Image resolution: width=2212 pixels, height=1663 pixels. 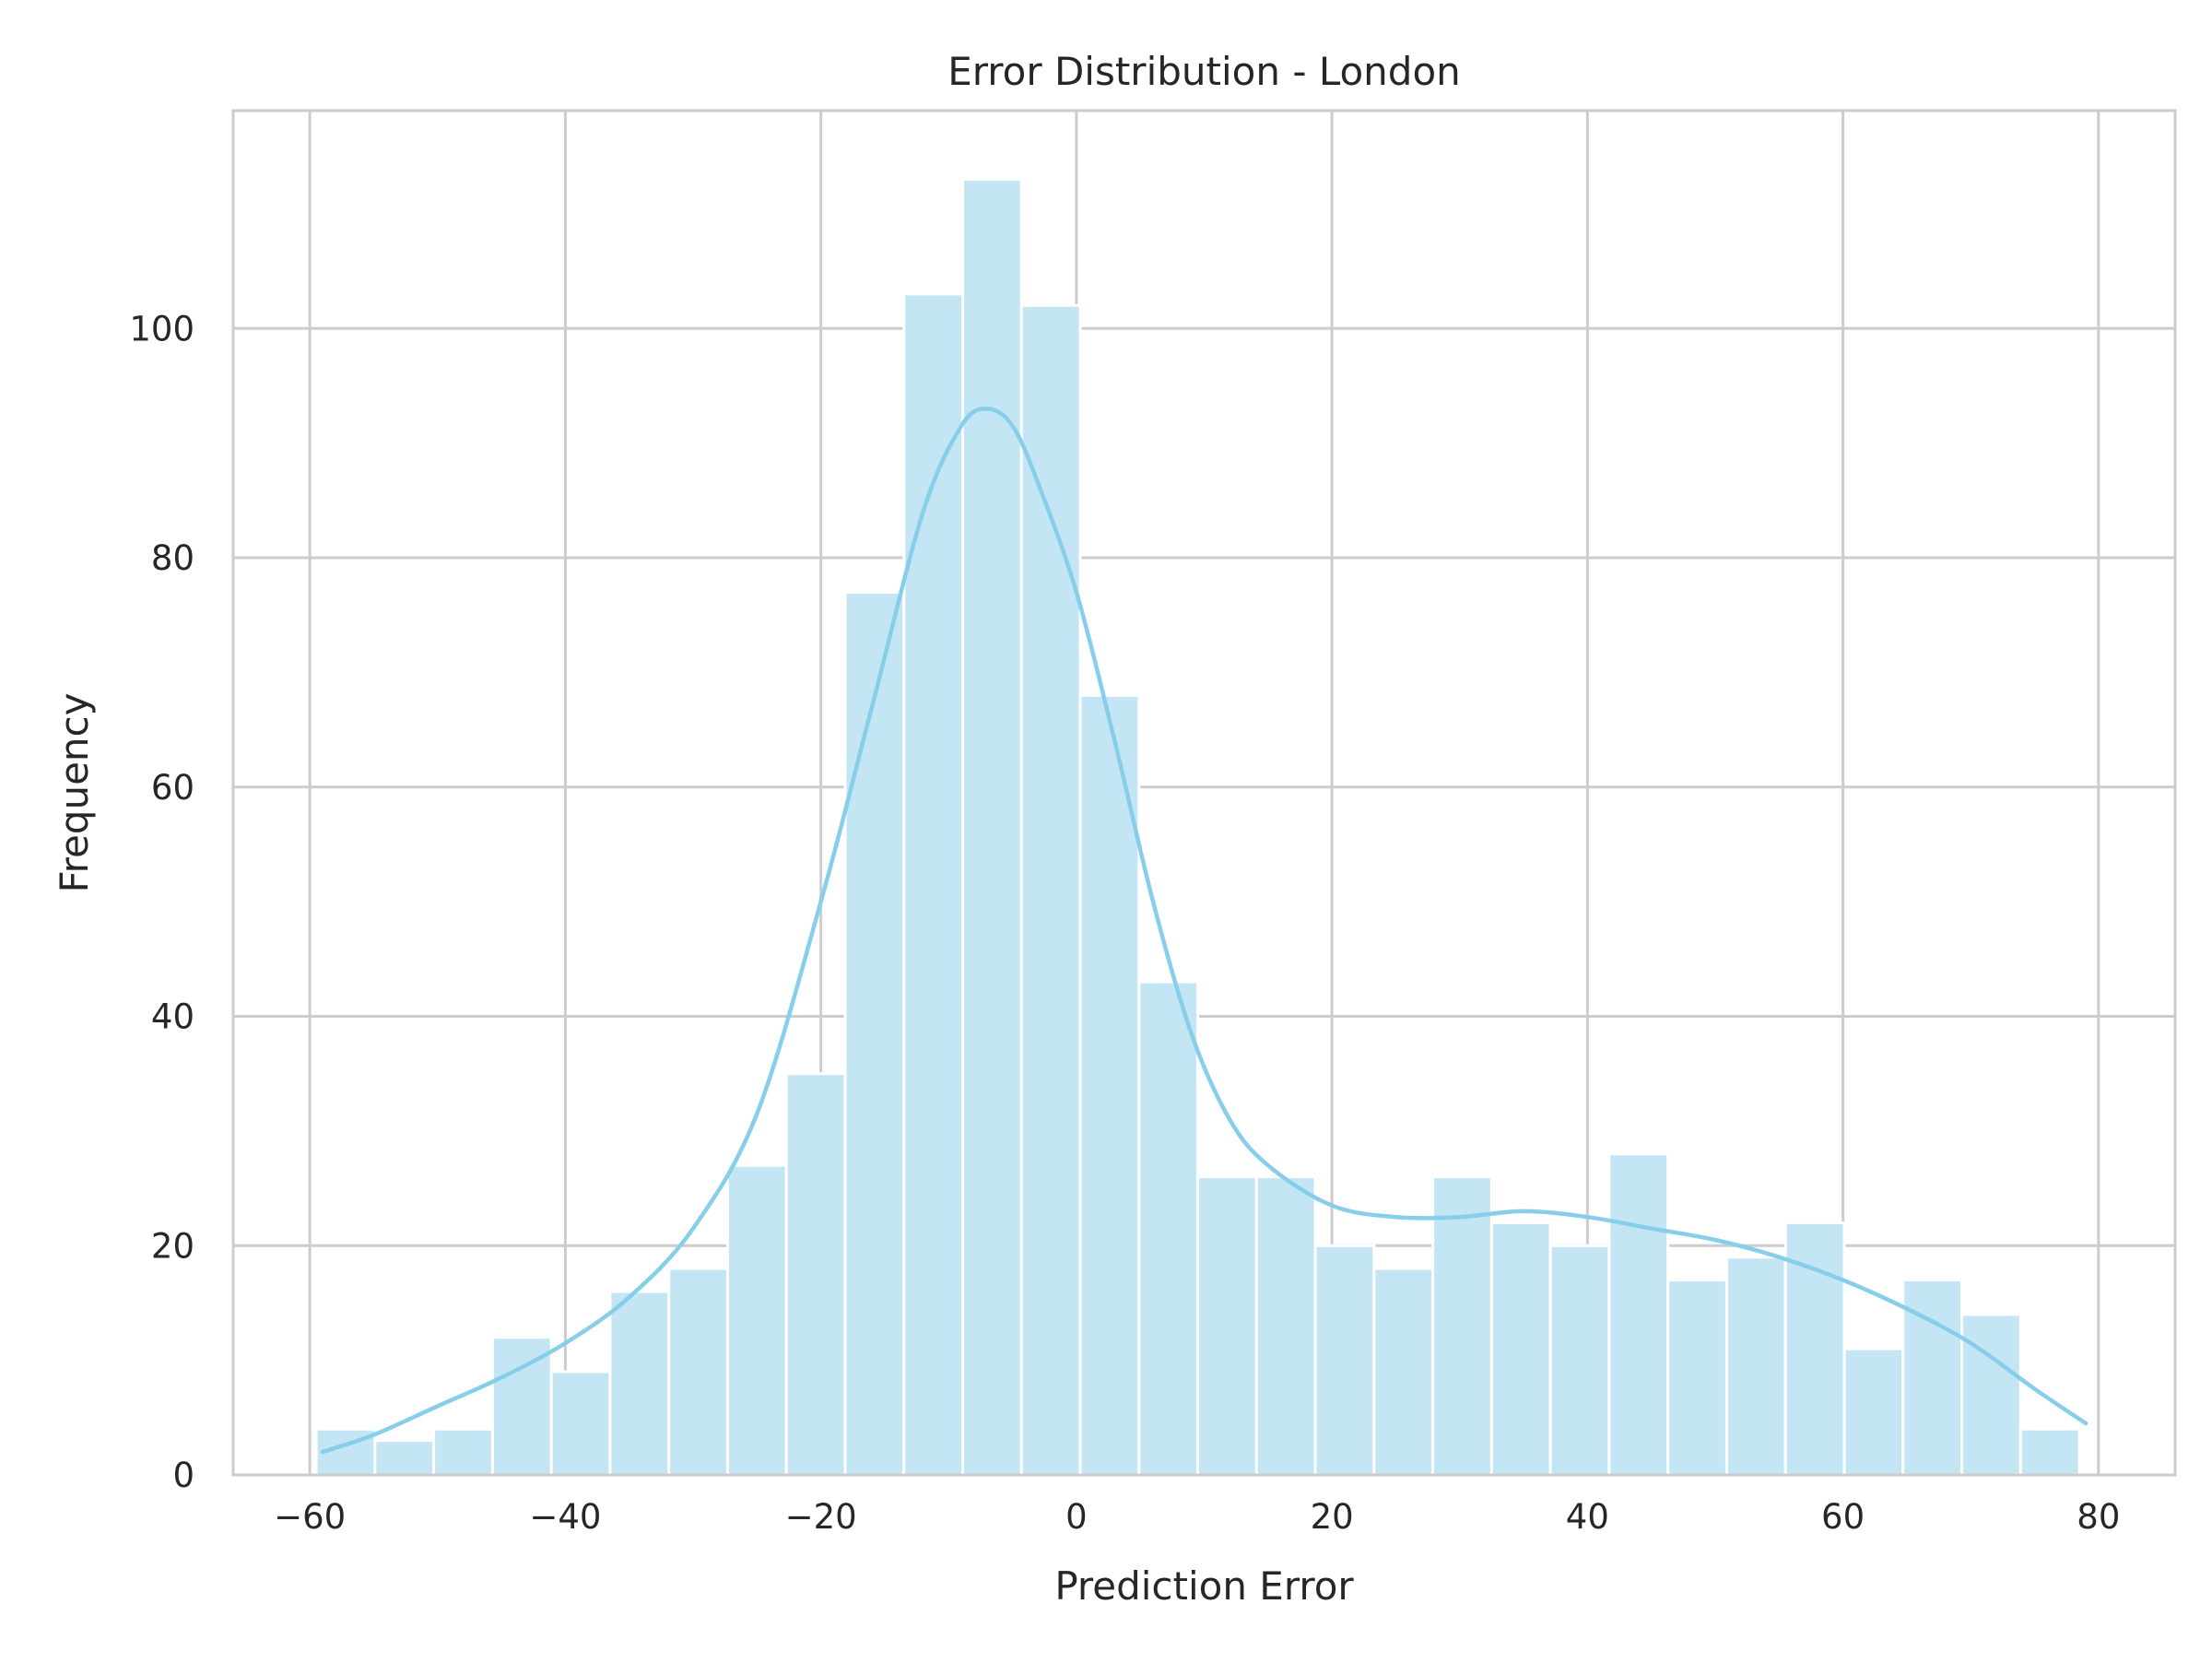 What do you see at coordinates (1076, 1517) in the screenshot?
I see `x-tick-label: 0` at bounding box center [1076, 1517].